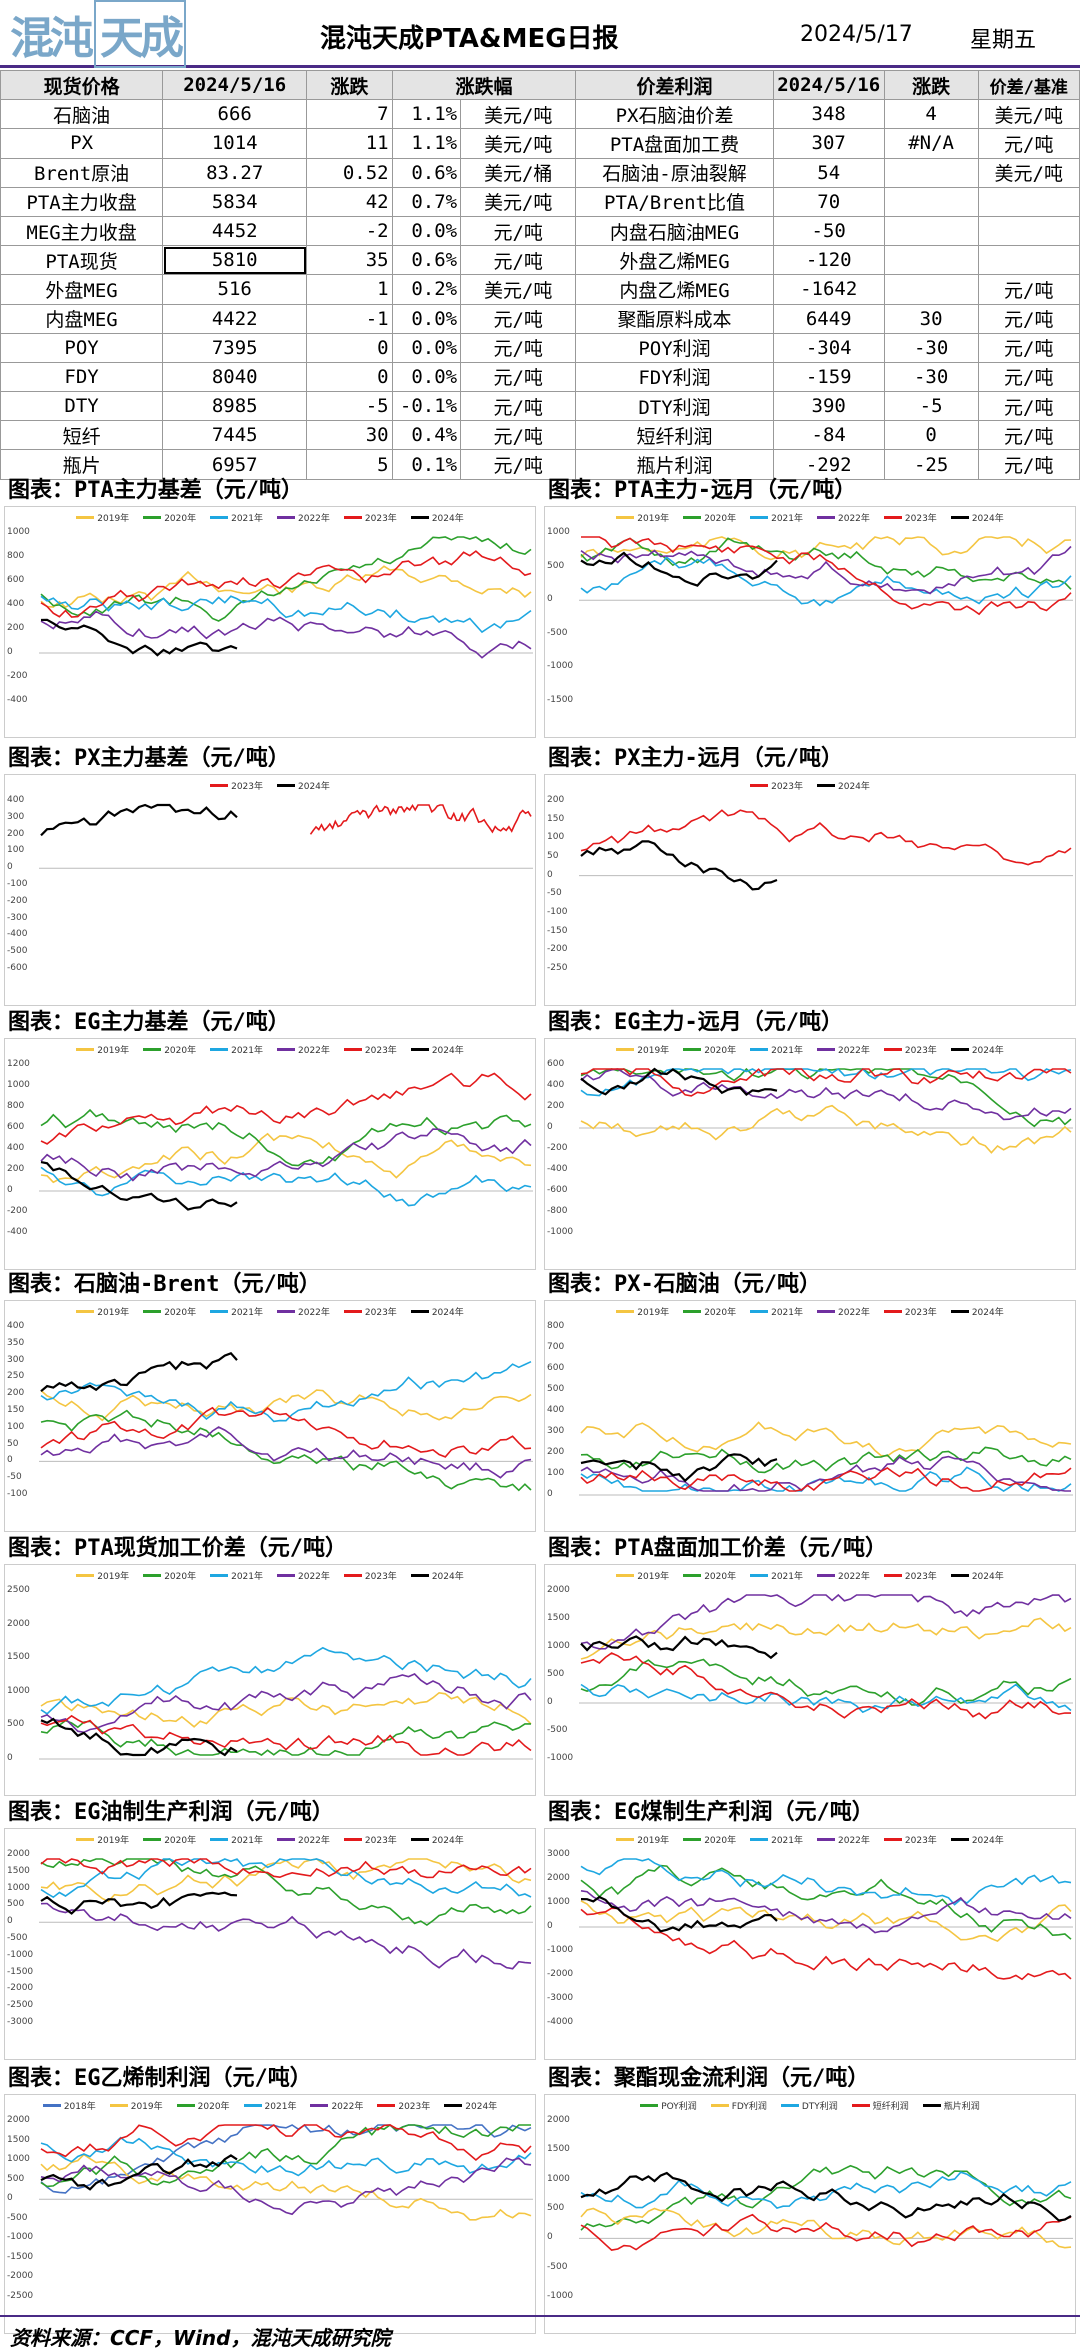 The image size is (1080, 2351). Describe the element at coordinates (14, 1477) in the screenshot. I see `y-tick-label: -50` at that location.